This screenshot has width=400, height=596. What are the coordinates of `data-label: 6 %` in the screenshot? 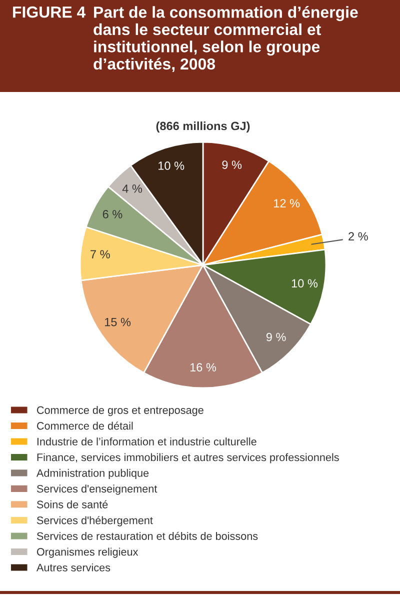 It's located at (112, 214).